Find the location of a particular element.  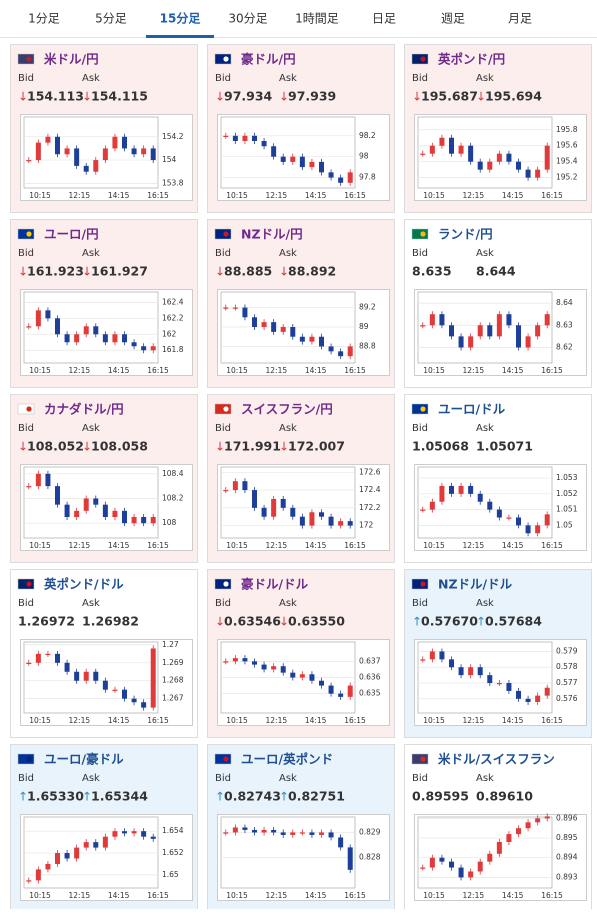

bid-value: 8.635 is located at coordinates (432, 271).